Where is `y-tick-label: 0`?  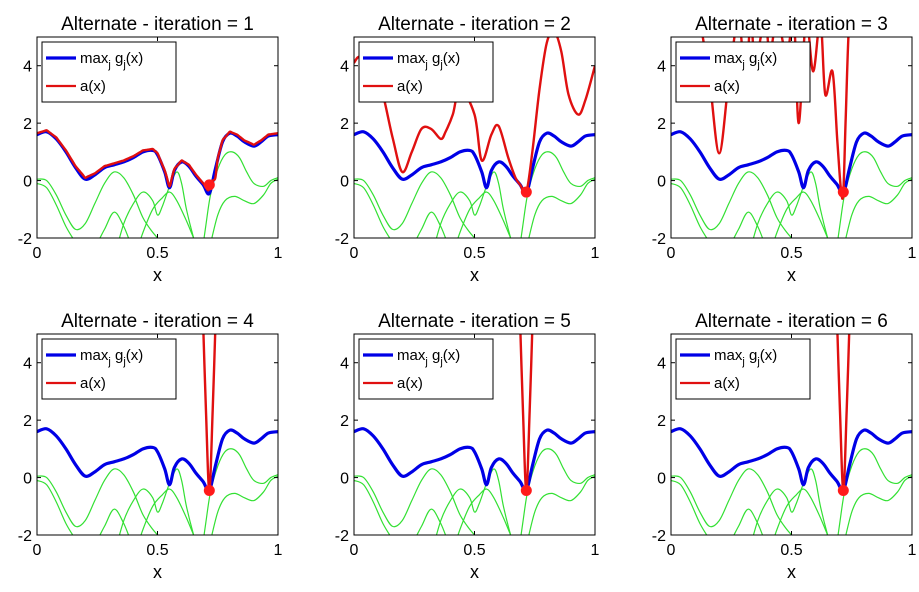 y-tick-label: 0 is located at coordinates (344, 182).